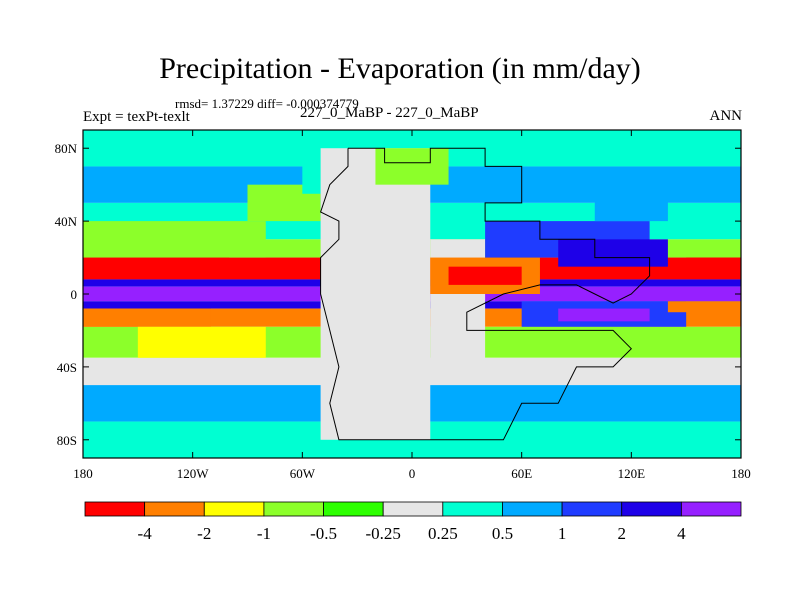 This screenshot has height=600, width=800. I want to click on colorbar-label-9: 4, so click(681, 533).